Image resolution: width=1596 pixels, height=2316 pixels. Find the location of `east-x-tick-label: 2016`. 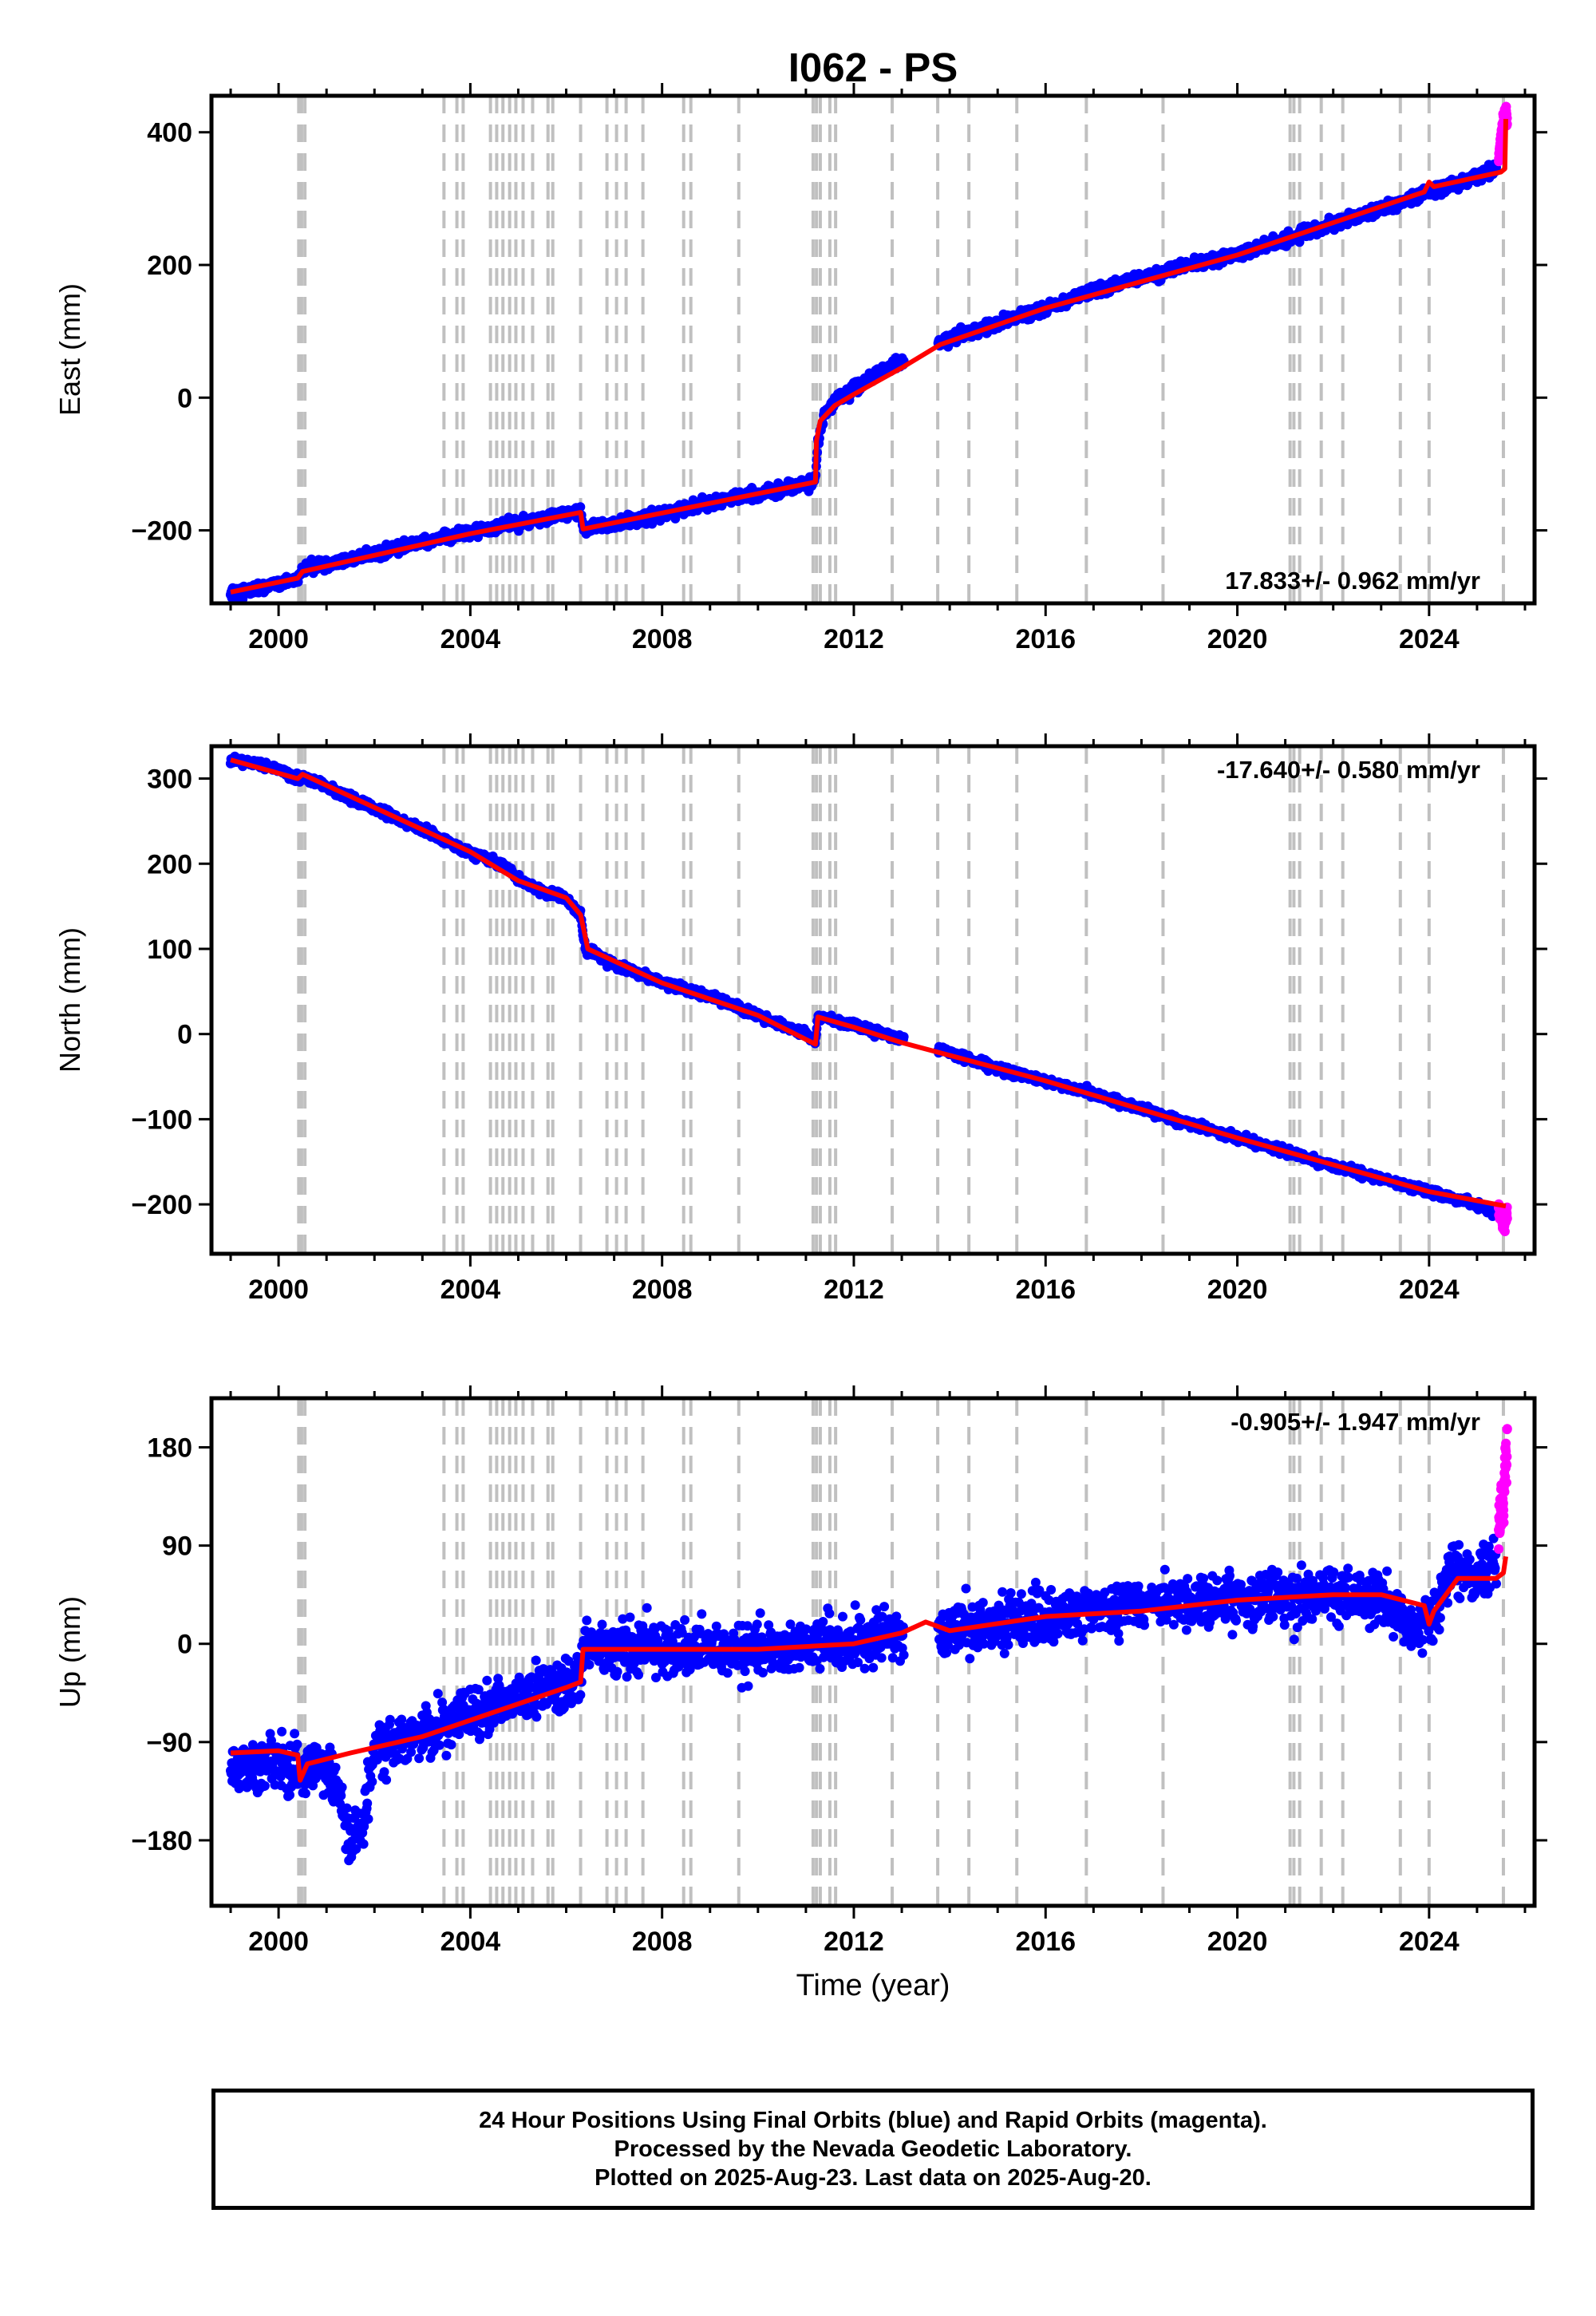

east-x-tick-label: 2016 is located at coordinates (1045, 639).